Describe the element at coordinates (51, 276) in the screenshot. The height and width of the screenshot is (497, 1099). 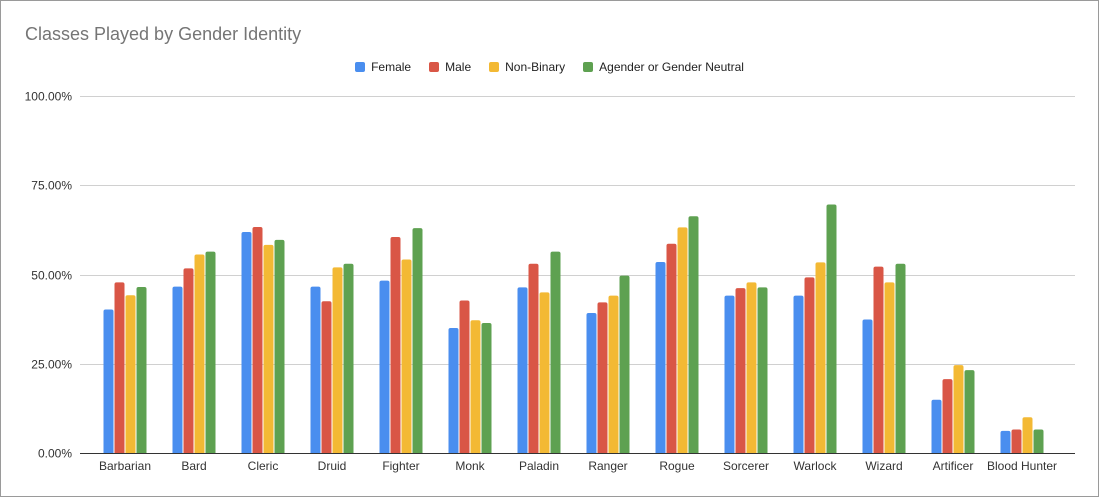
I see `y-tick-label: 50.00%` at that location.